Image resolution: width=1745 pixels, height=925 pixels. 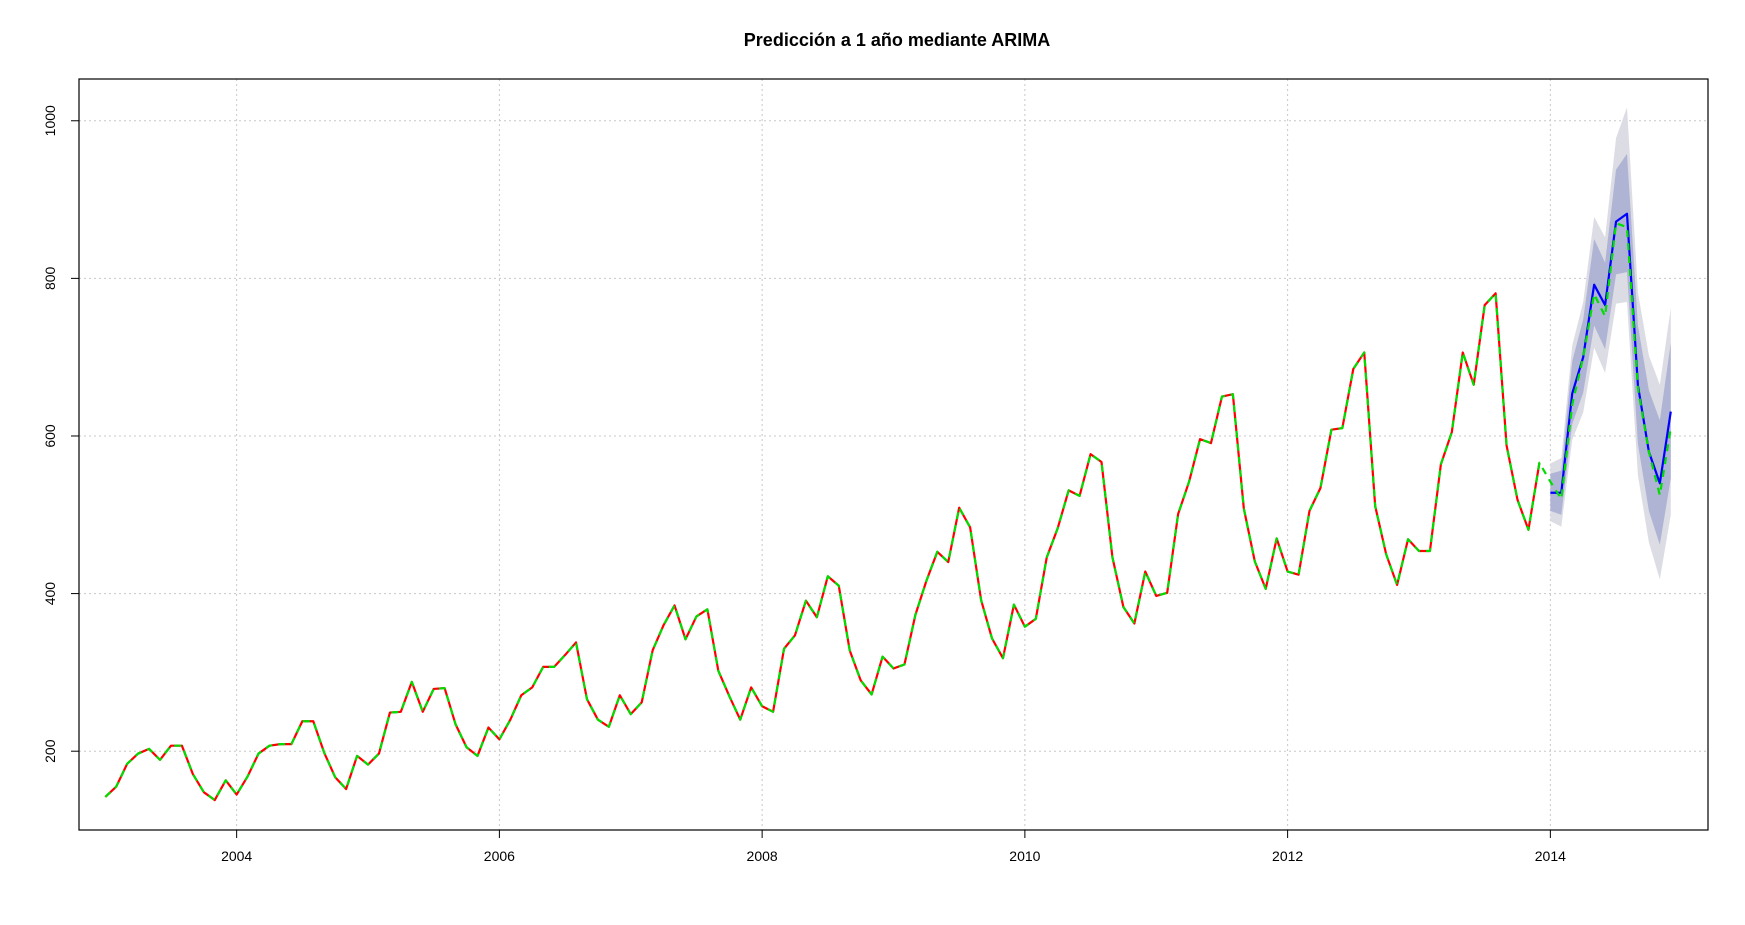 What do you see at coordinates (50, 594) in the screenshot?
I see `y-tick-label: 400` at bounding box center [50, 594].